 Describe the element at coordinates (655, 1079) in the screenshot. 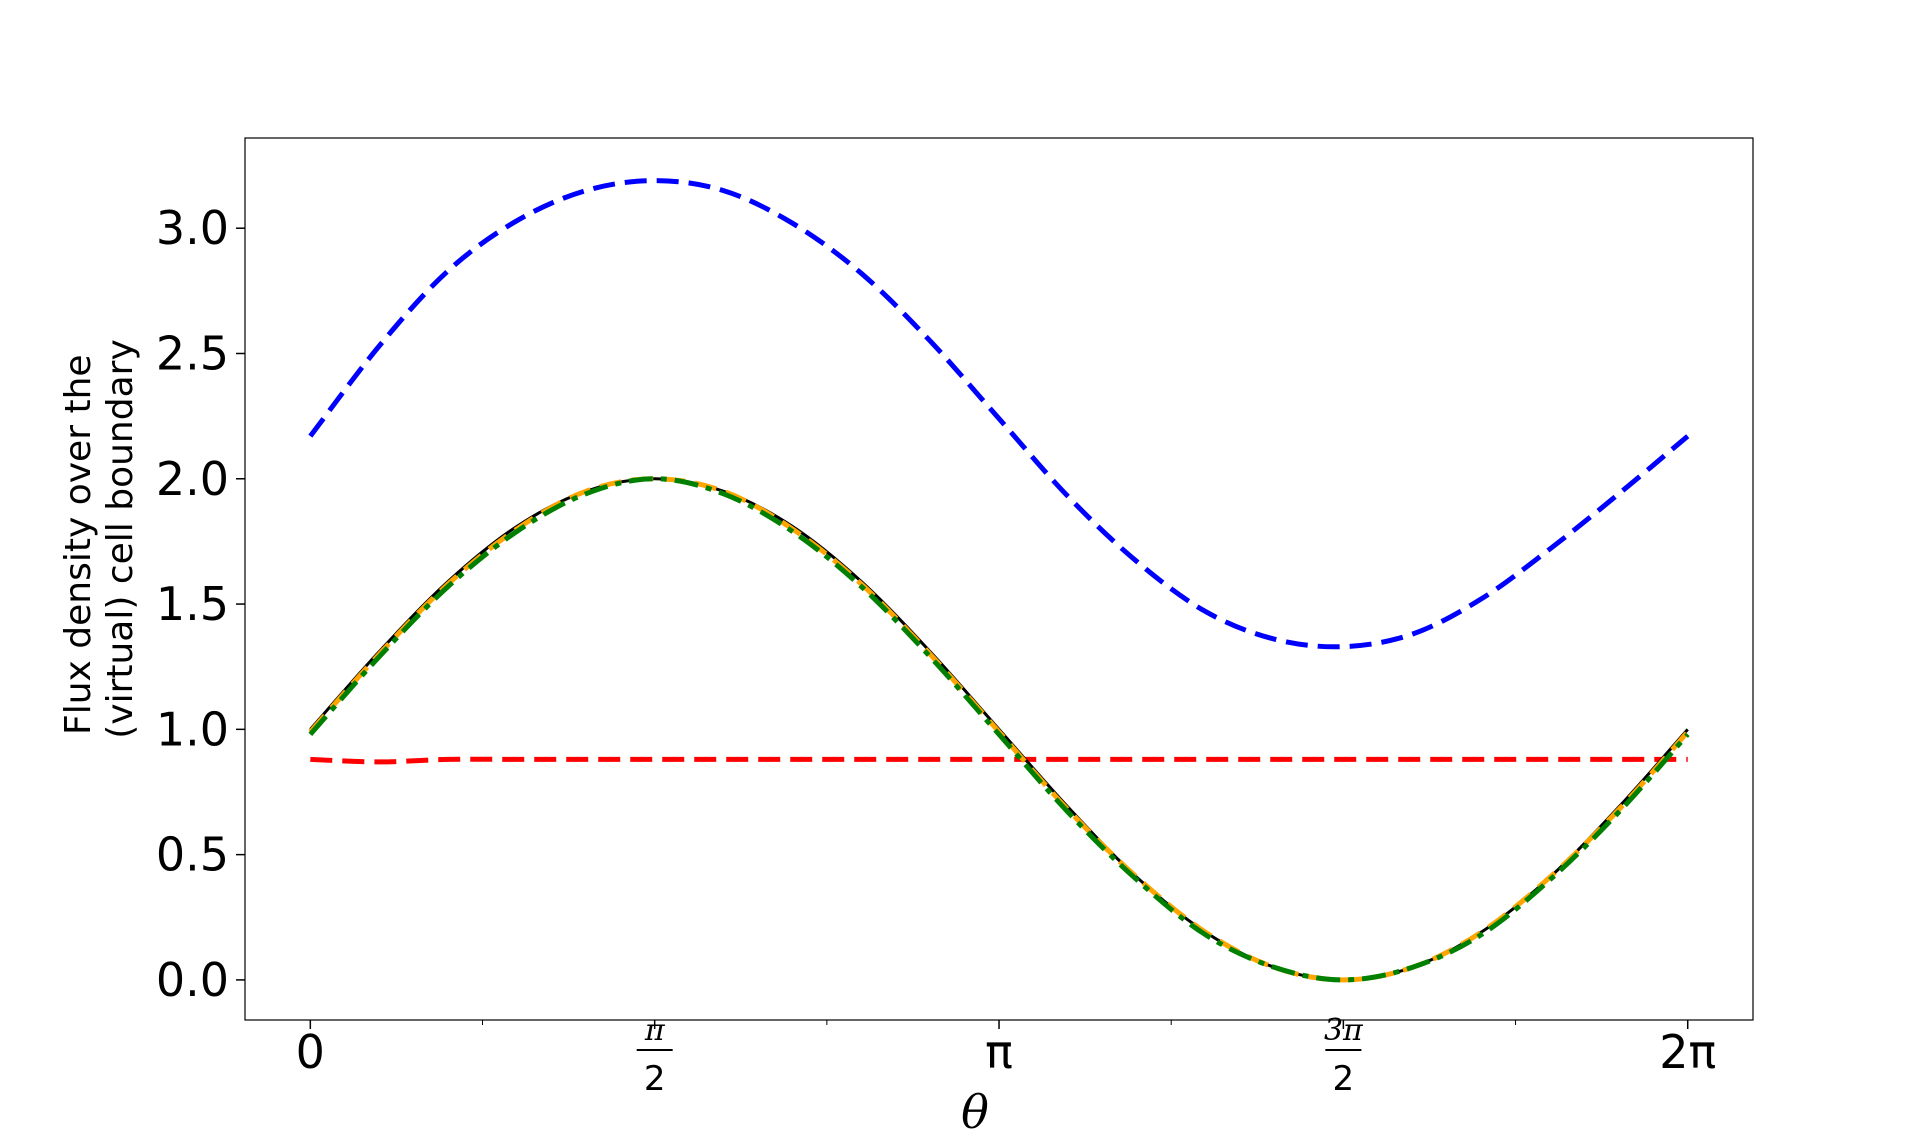

I see `x-tick-label-denominator-1: 2` at that location.